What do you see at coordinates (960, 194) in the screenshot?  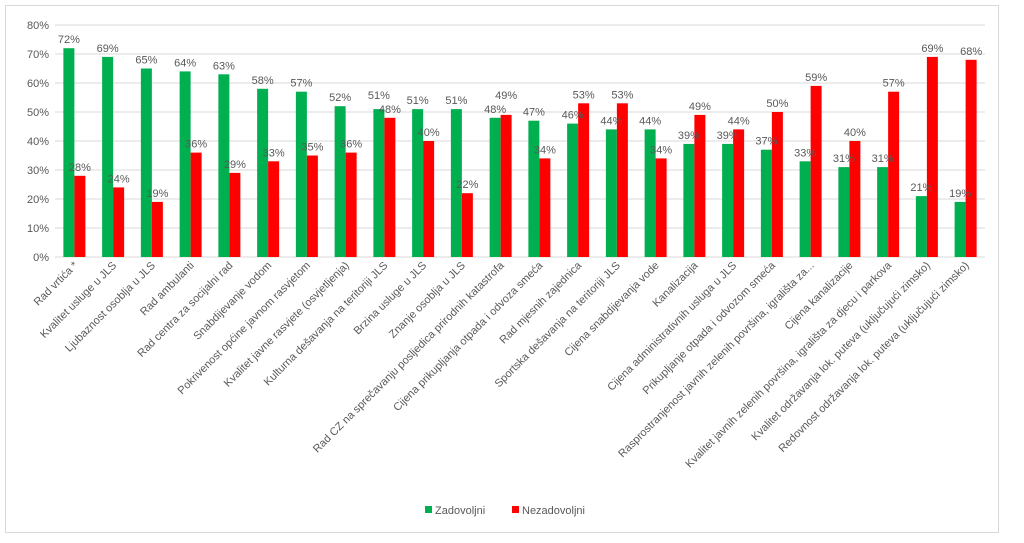 I see `data-label: 19%` at bounding box center [960, 194].